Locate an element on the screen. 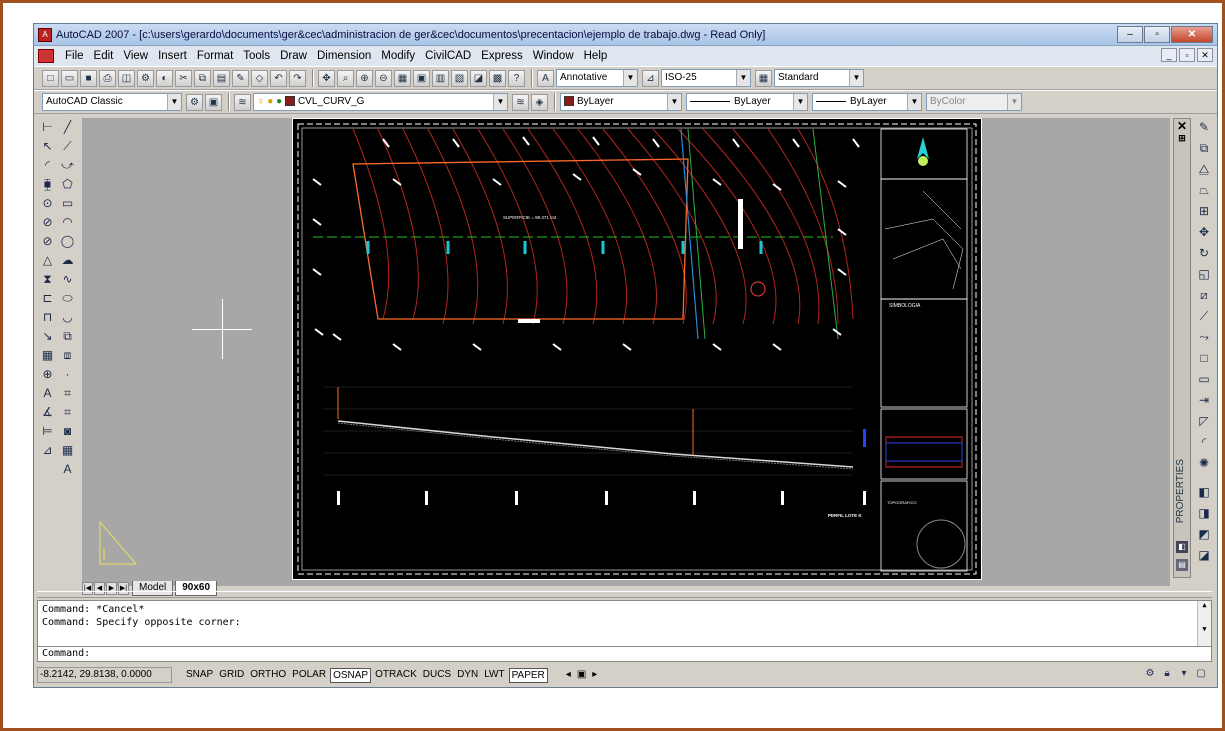 The image size is (1225, 731). dyn-toggle: DYN is located at coordinates (468, 674).